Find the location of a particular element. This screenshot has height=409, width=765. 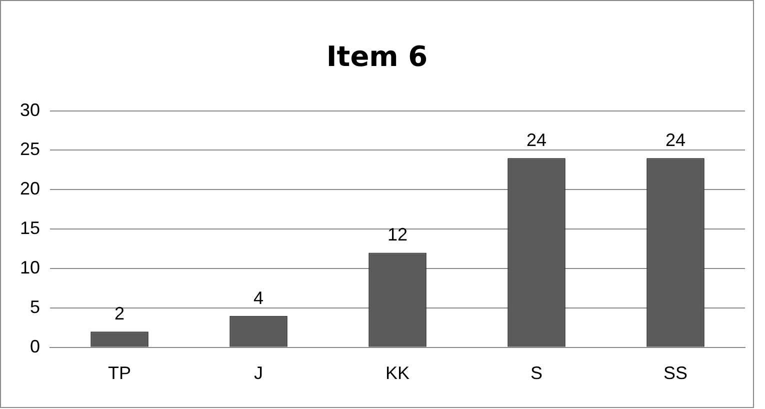

y-tick-label: 0 is located at coordinates (35, 346).